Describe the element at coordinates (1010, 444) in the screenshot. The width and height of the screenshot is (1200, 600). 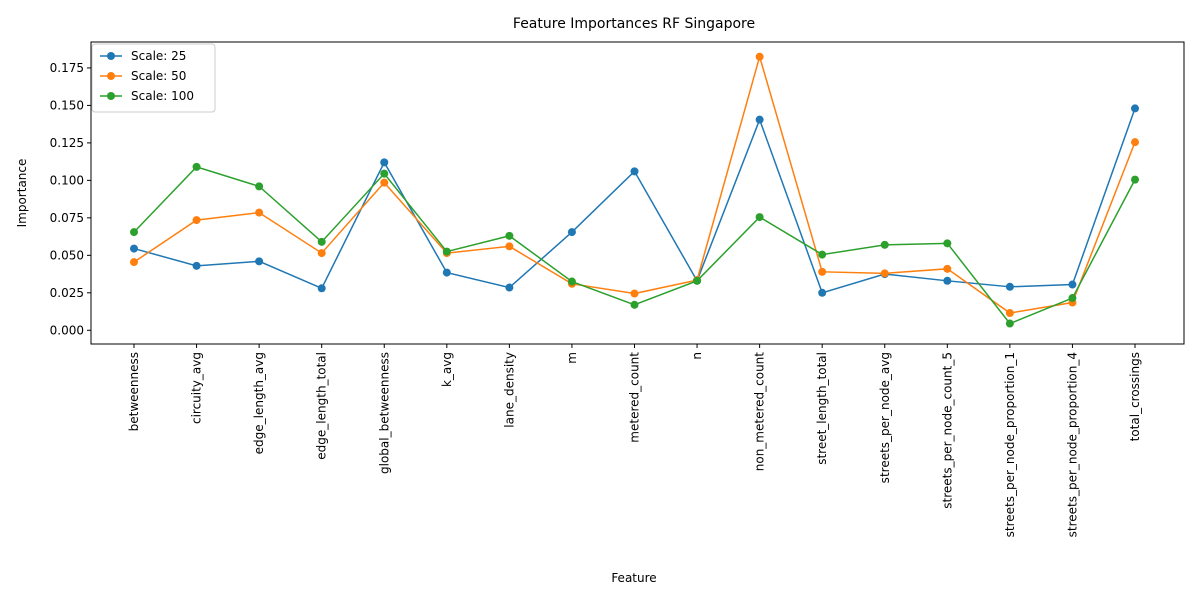
I see `x-tick-label: streets_per_node_proportion_1` at that location.